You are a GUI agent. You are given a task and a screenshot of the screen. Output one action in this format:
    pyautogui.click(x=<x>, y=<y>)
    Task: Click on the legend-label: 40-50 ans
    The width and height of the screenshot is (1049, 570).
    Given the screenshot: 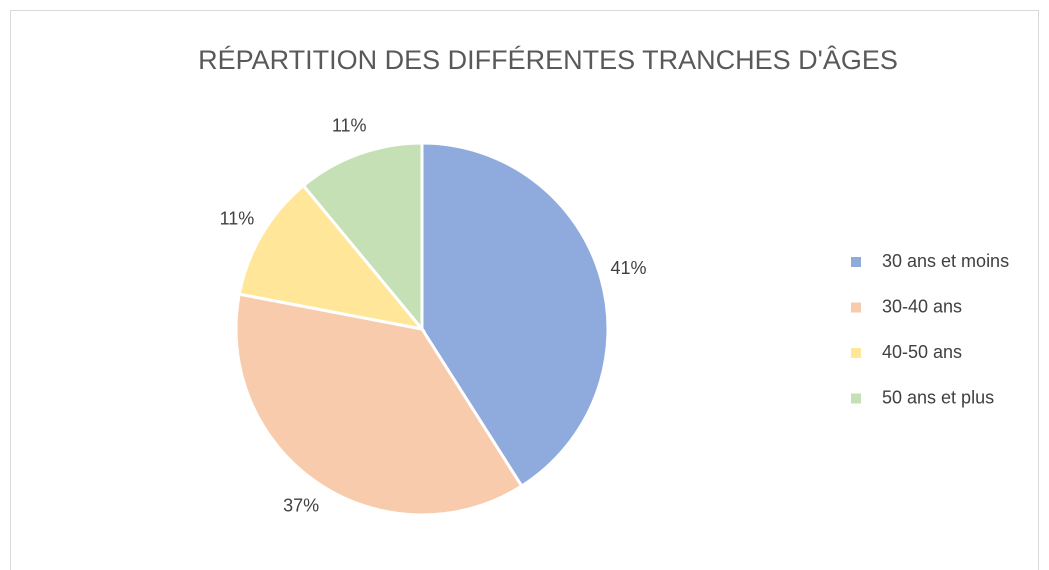 What is the action you would take?
    pyautogui.click(x=922, y=352)
    